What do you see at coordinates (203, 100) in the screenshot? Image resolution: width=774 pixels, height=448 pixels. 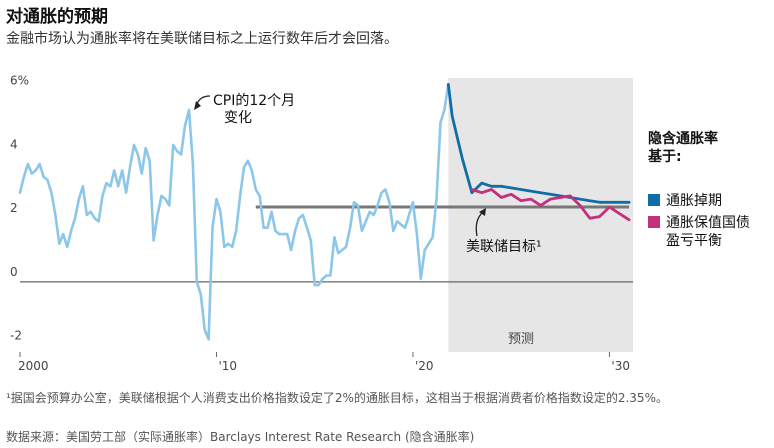 I see `cpi-annotation-arrow` at bounding box center [203, 100].